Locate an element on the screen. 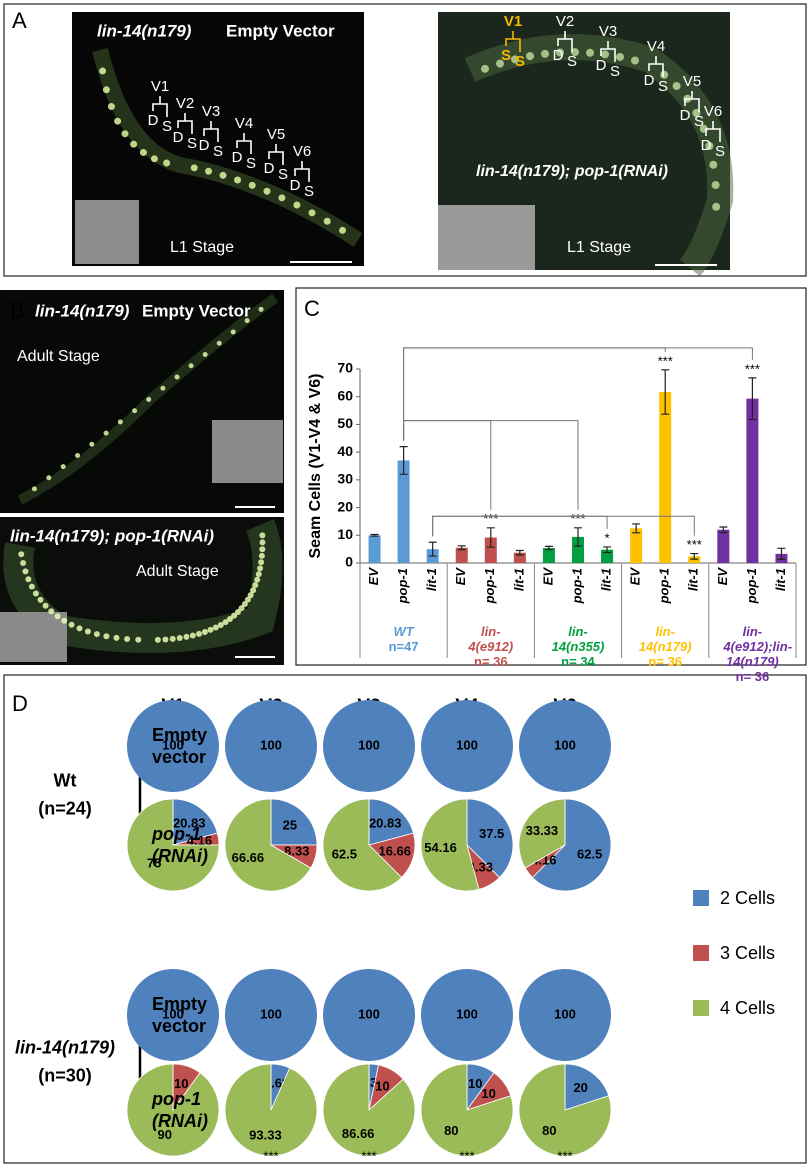 The width and height of the screenshot is (810, 1165). legend-label: 2 Cells is located at coordinates (747, 898).